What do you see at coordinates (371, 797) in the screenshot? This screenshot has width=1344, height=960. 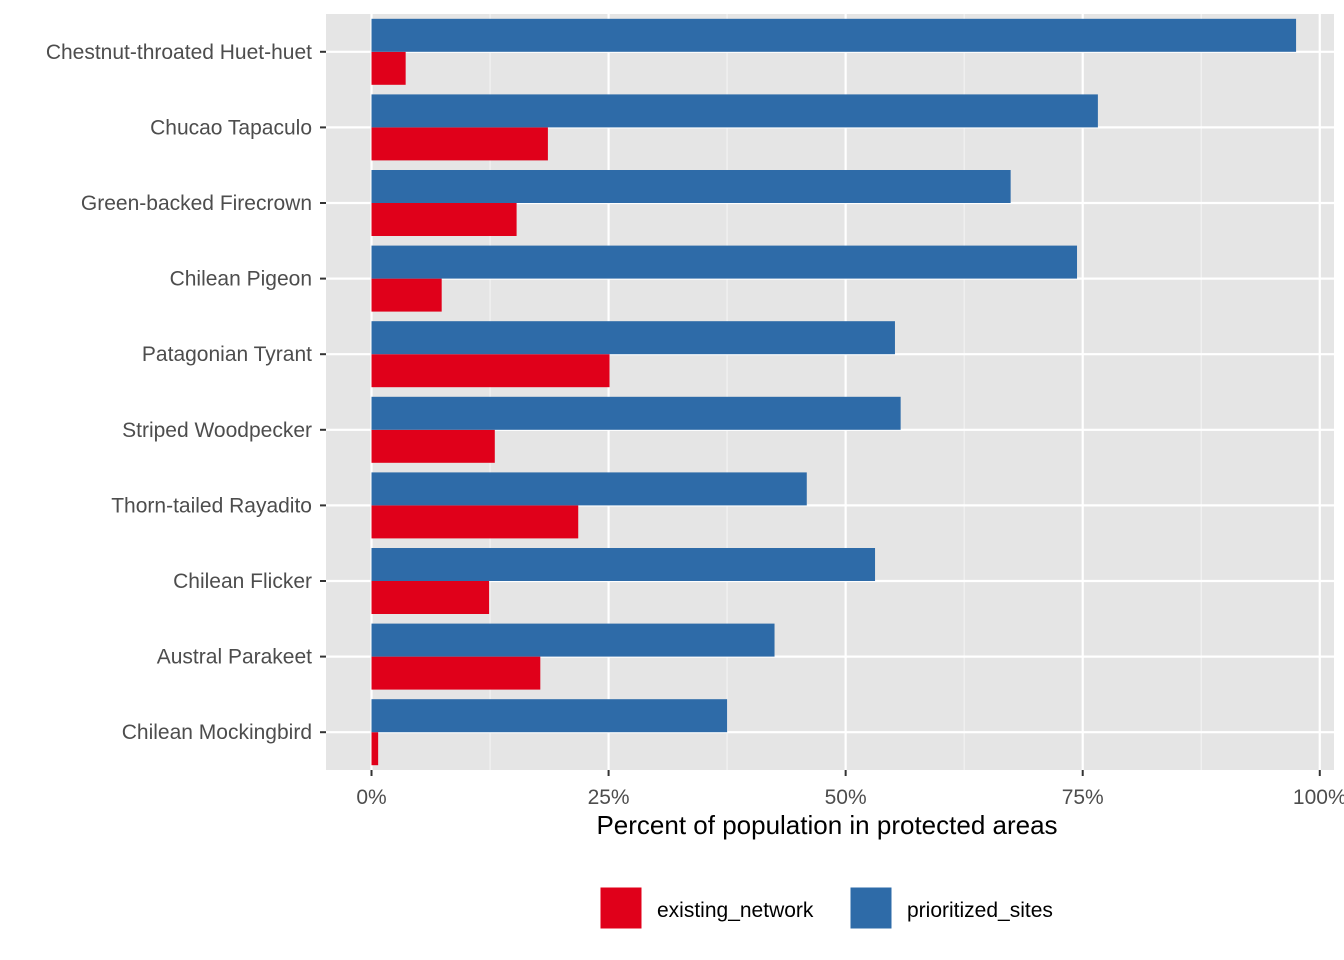 I see `x-tick-label: 0%` at bounding box center [371, 797].